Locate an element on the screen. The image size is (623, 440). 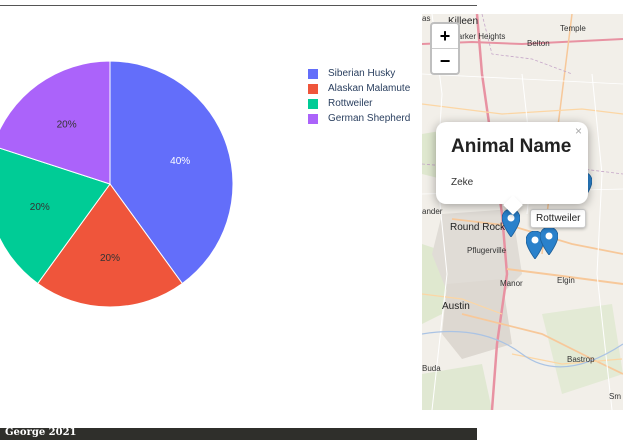
popup-close-button: × is located at coordinates (578, 131).